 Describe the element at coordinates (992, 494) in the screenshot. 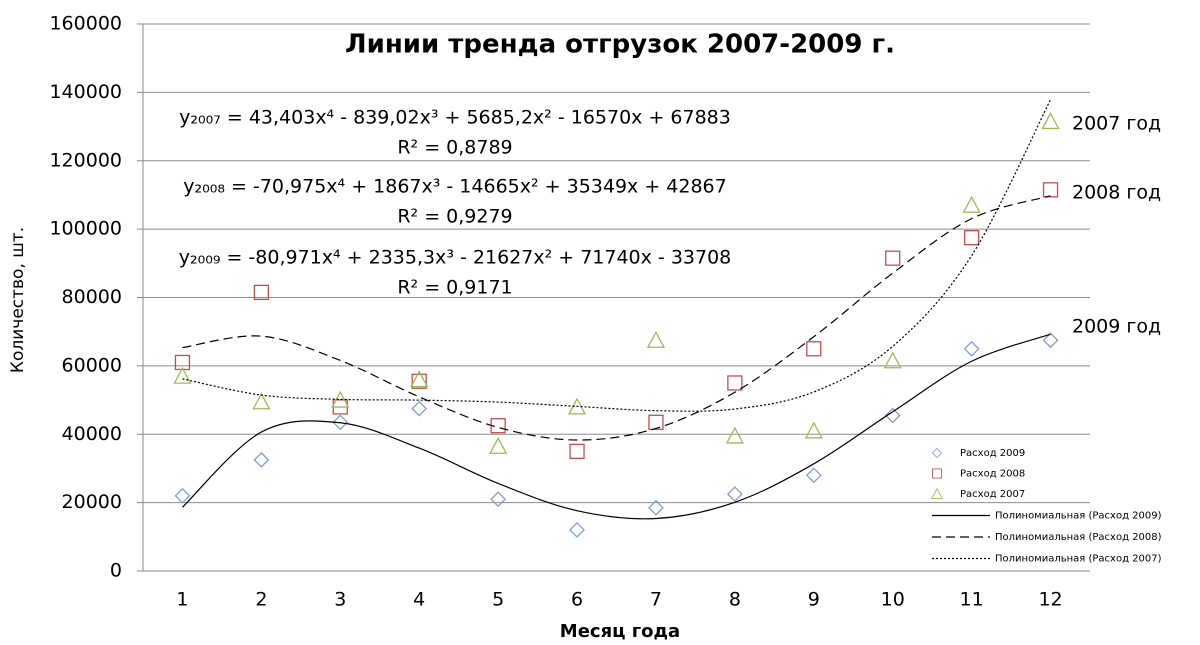

I see `legend-label: Расход 2007` at that location.